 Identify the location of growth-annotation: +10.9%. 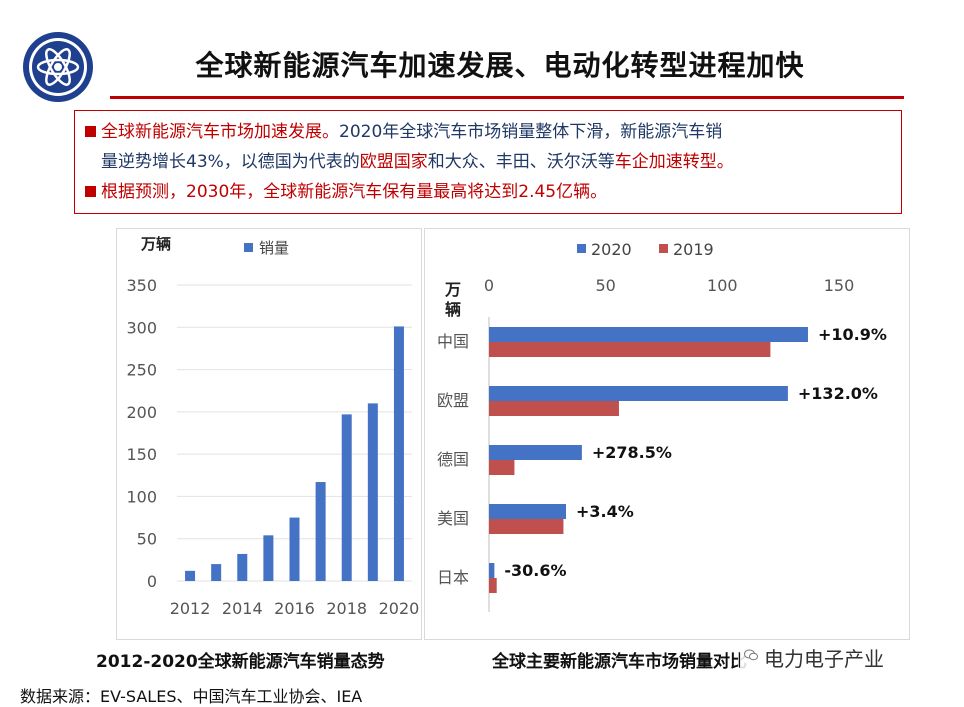
(852, 334).